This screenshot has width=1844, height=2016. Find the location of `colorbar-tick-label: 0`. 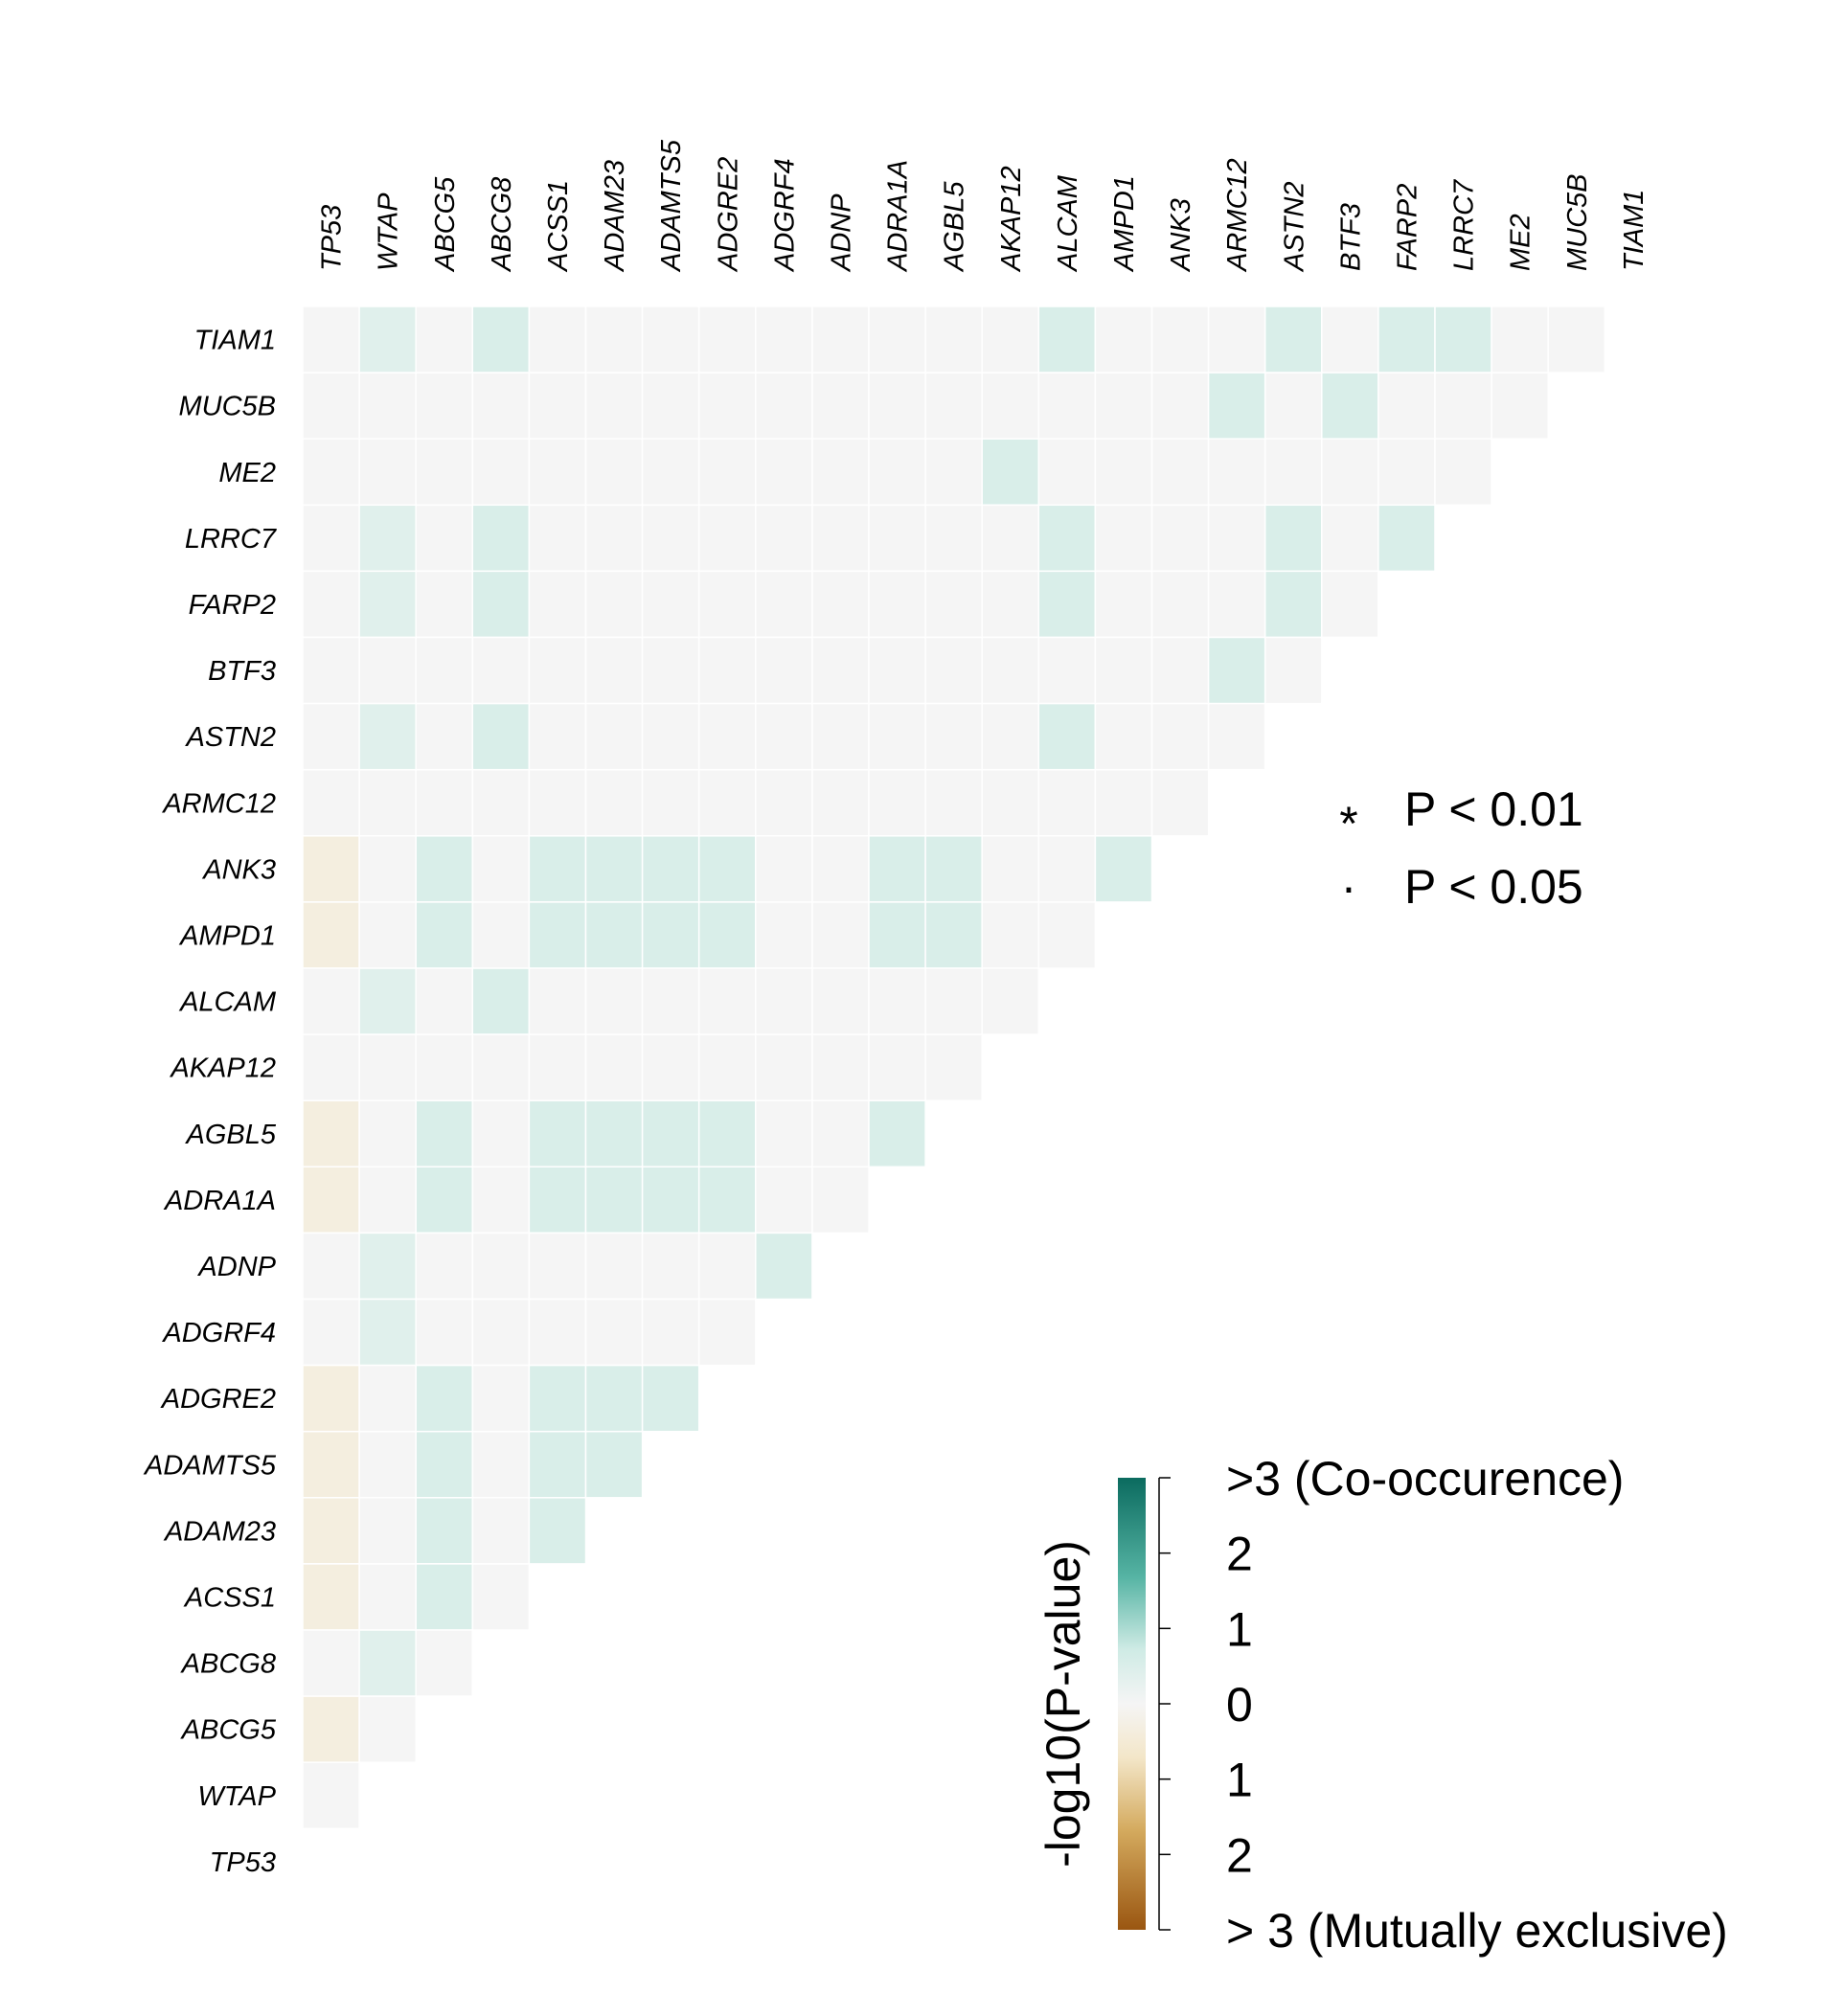

colorbar-tick-label: 0 is located at coordinates (1240, 1705).